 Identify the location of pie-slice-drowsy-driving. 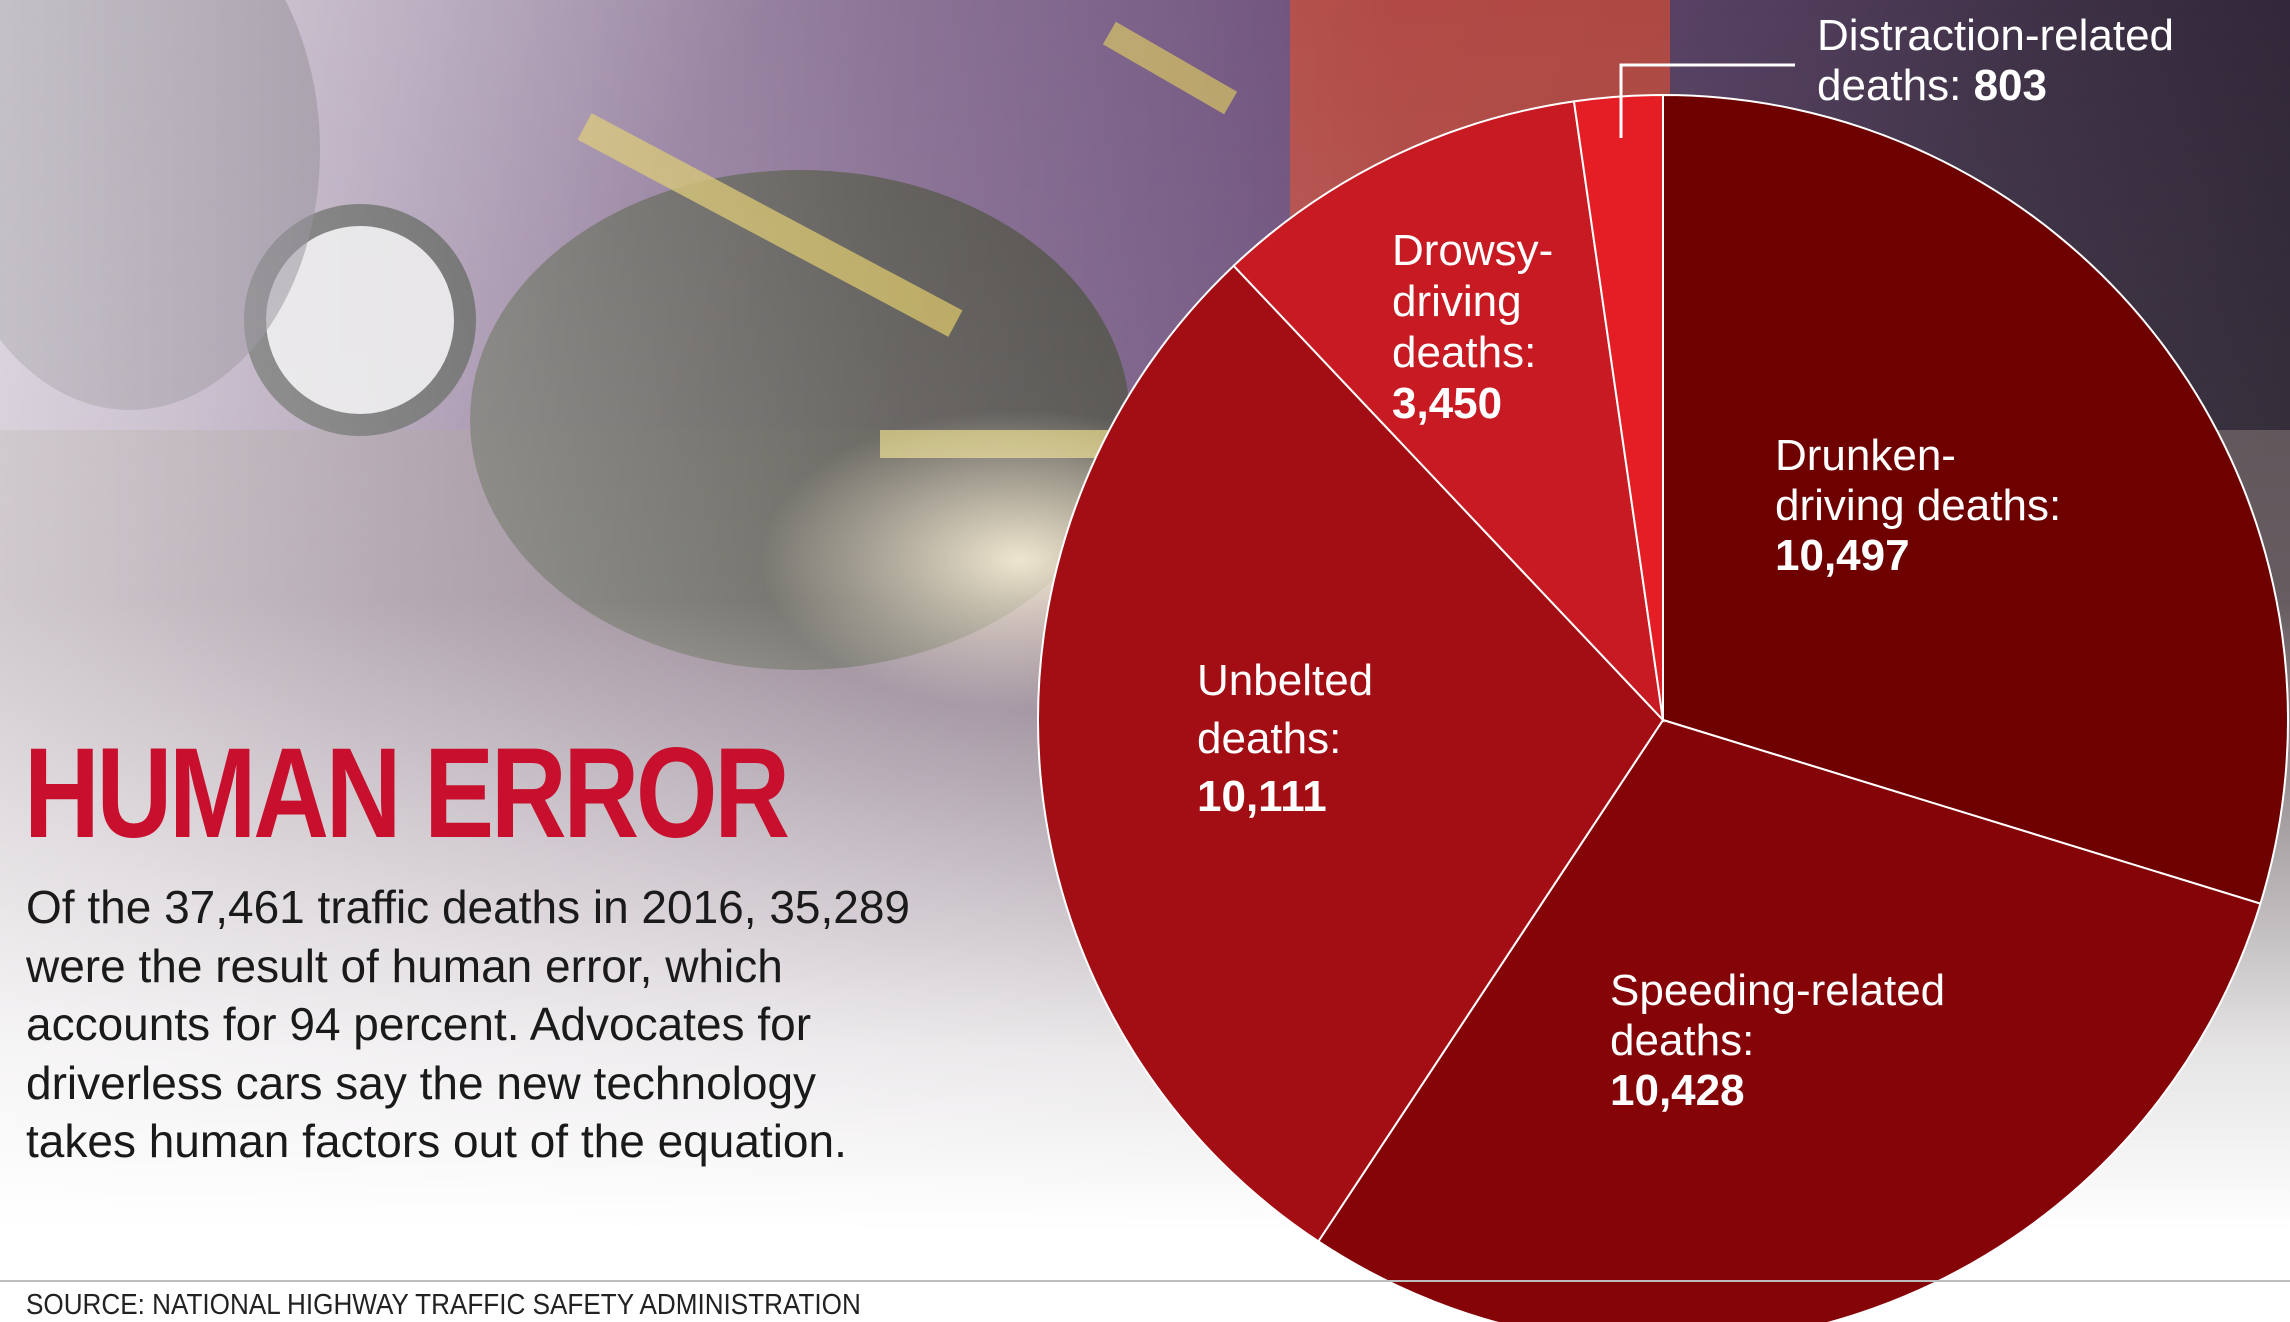
(1448, 411).